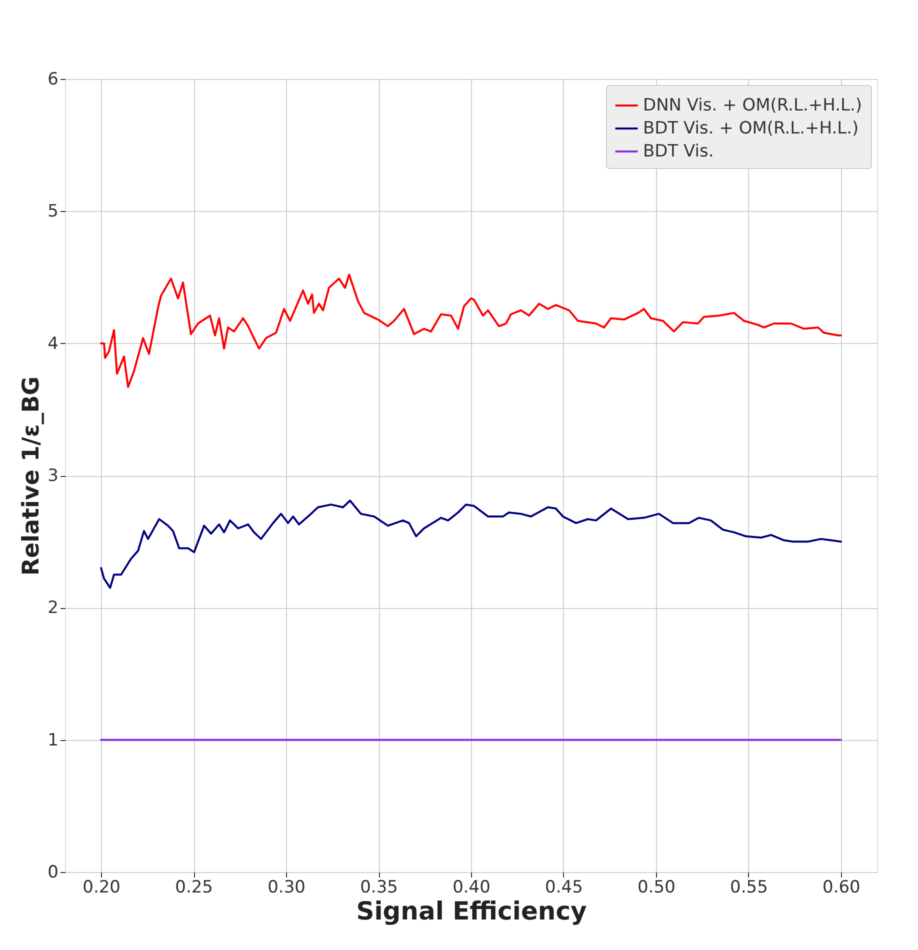 This screenshot has width=918, height=950. What do you see at coordinates (657, 888) in the screenshot?
I see `x-tick-label: 0.50` at bounding box center [657, 888].